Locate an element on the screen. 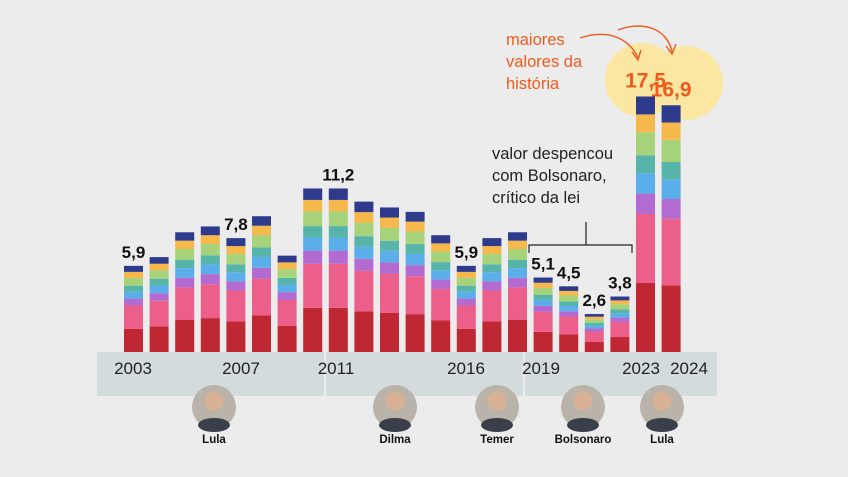 This screenshot has height=477, width=848. value-label: 7,8 is located at coordinates (236, 224).